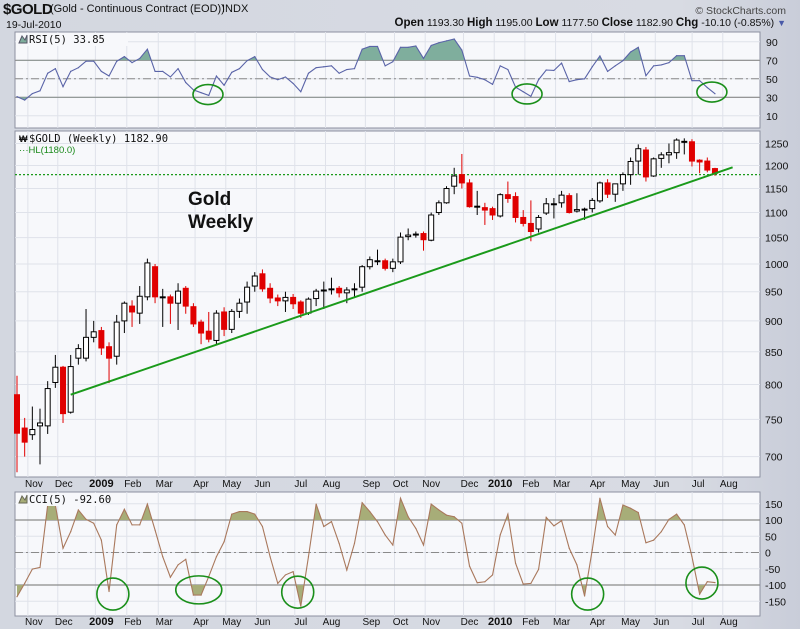  Describe the element at coordinates (67, 40) in the screenshot. I see `rsi-title: RSI(5) 33.85` at that location.